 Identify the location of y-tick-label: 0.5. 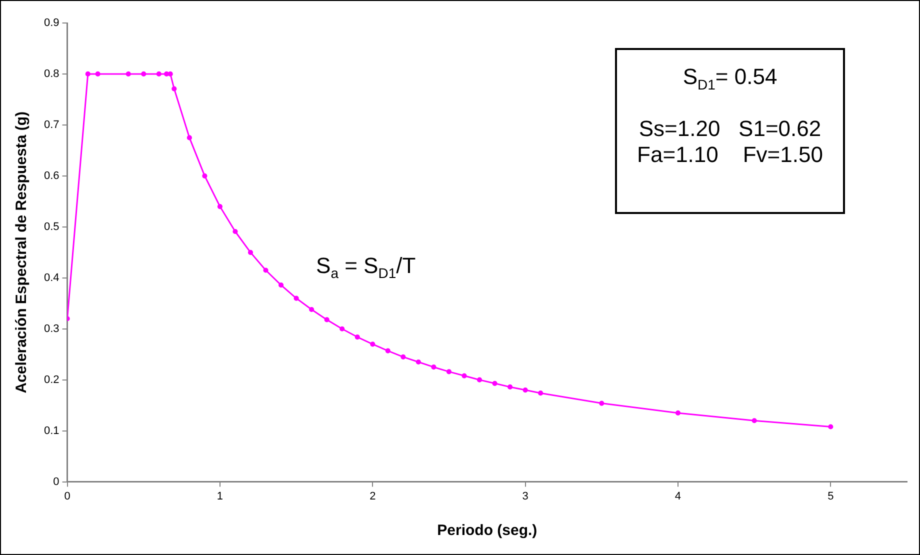
(52, 226).